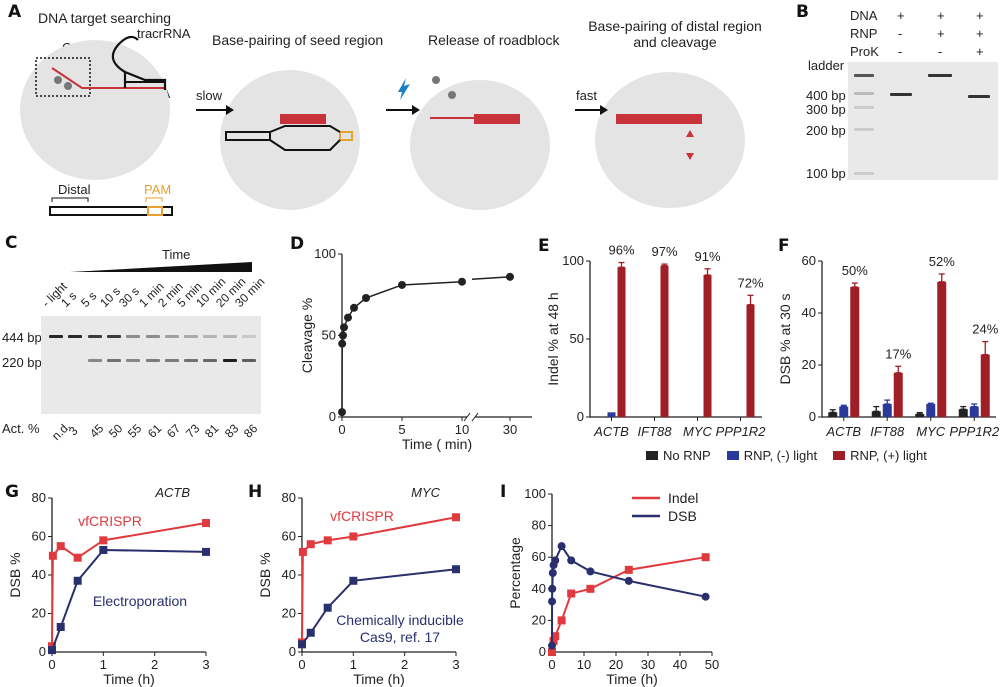  I want to click on seed-duplex, so click(303, 119).